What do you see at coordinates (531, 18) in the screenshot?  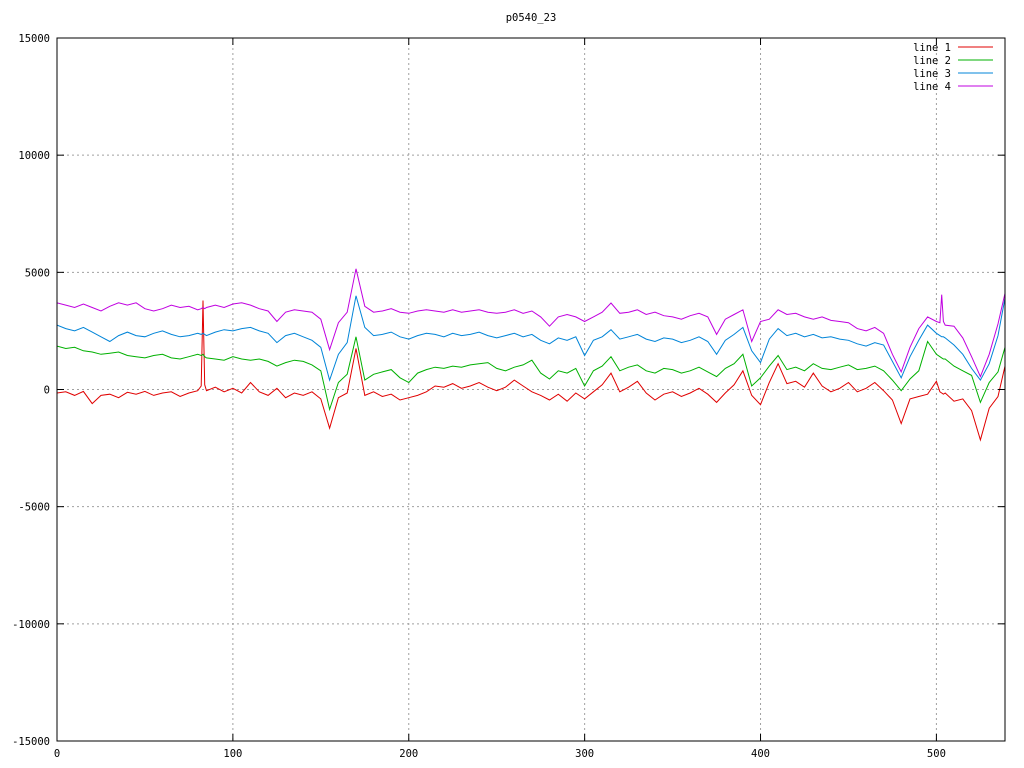 I see `chart-title: p0540_23` at bounding box center [531, 18].